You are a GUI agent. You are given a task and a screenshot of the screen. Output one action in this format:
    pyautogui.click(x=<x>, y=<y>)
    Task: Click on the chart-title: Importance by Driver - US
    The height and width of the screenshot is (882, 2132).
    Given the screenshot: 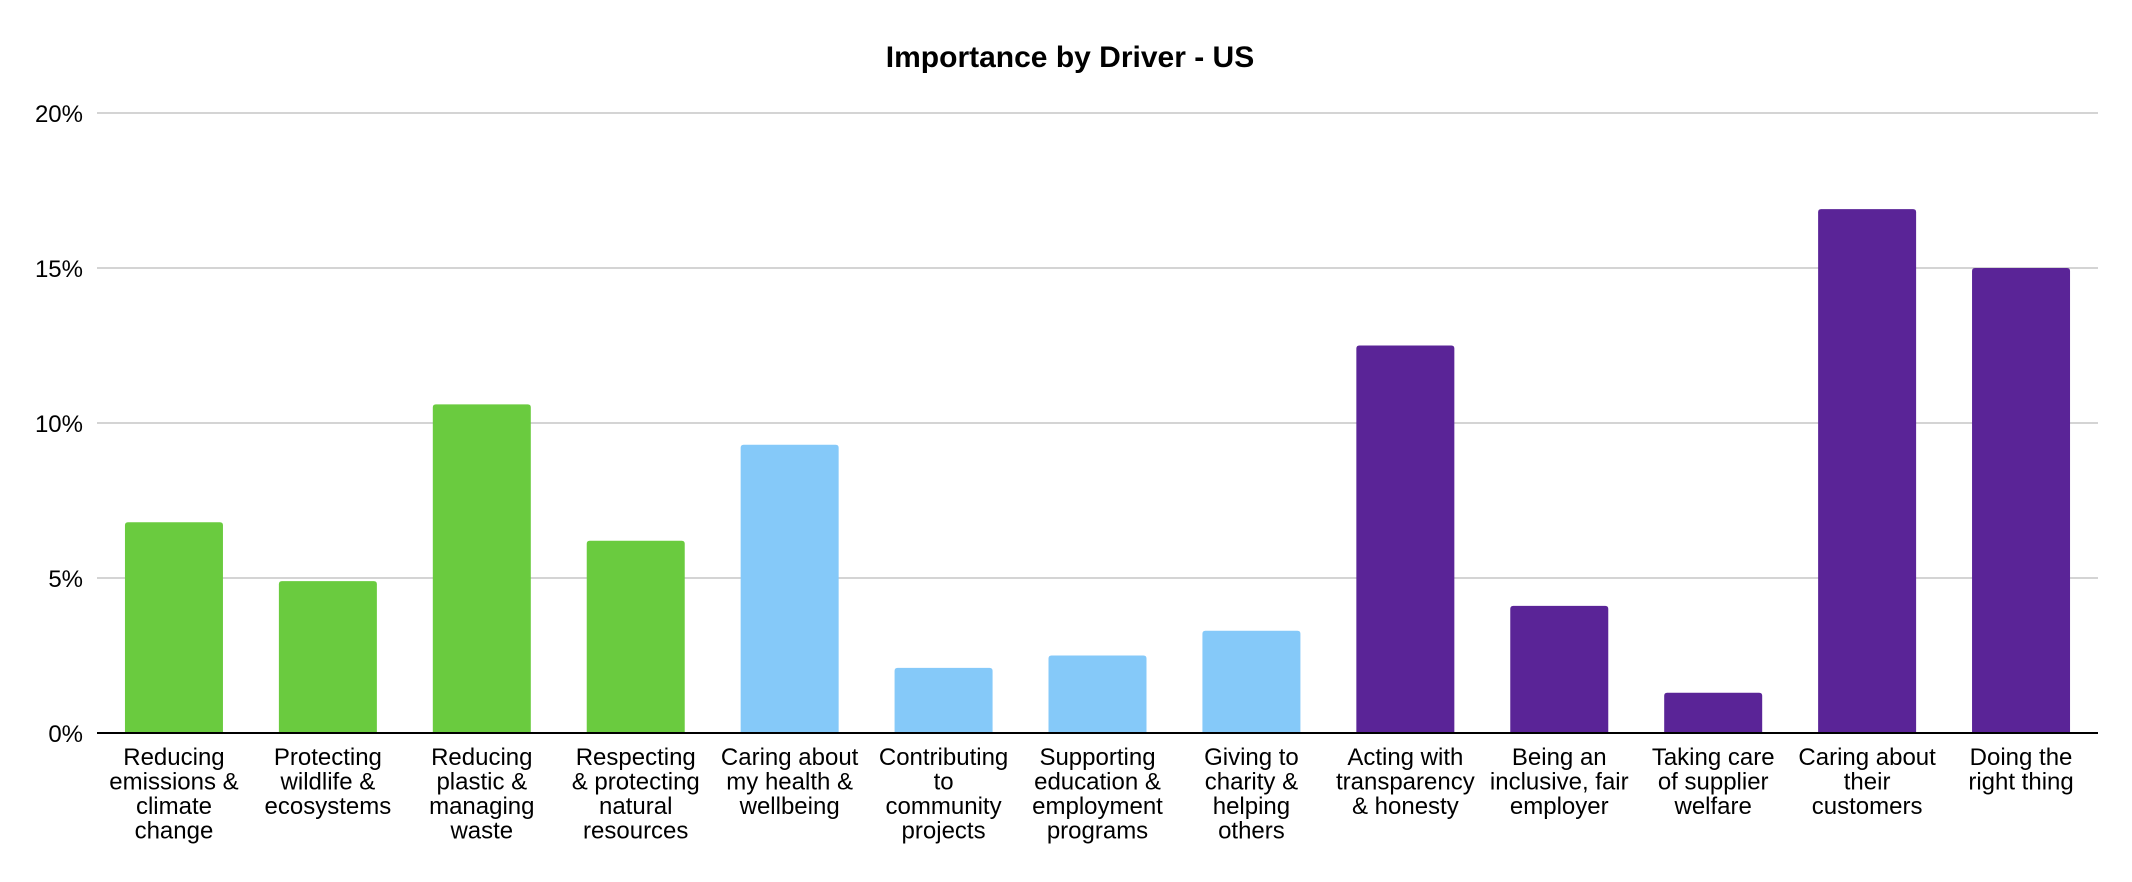 What is the action you would take?
    pyautogui.click(x=1070, y=57)
    